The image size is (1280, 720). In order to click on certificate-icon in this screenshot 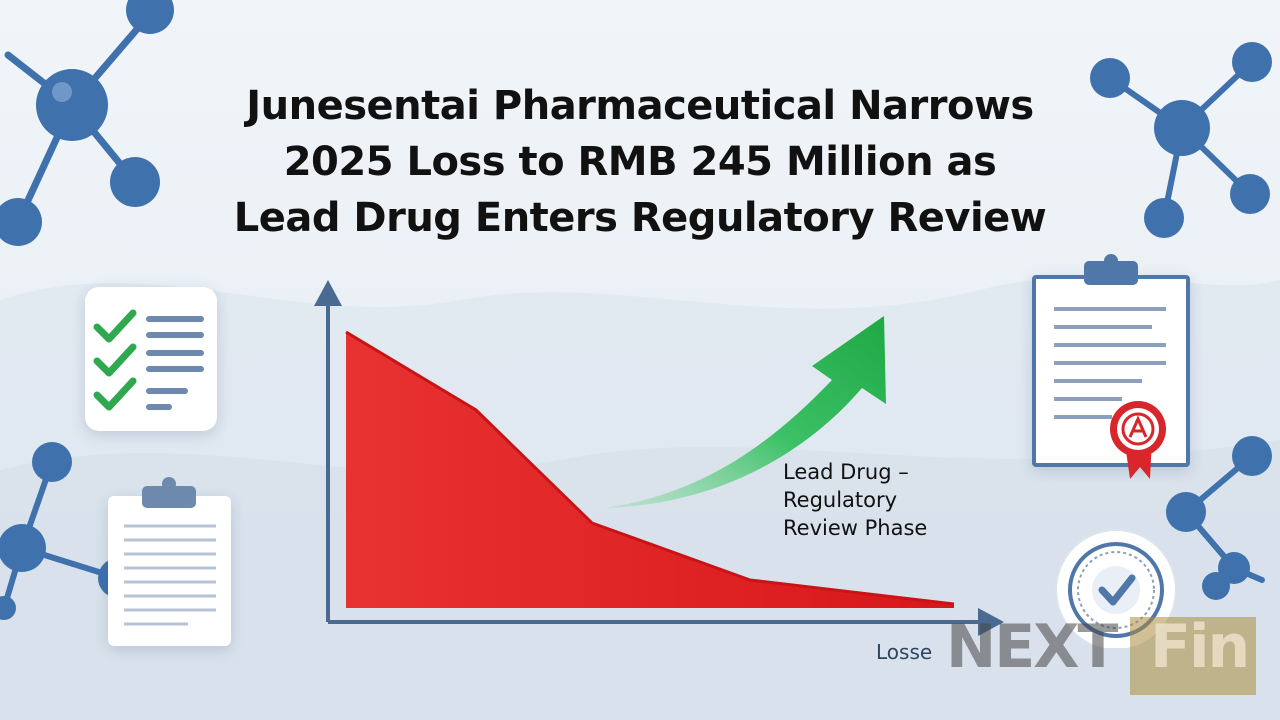, I will do `click(1110, 366)`.